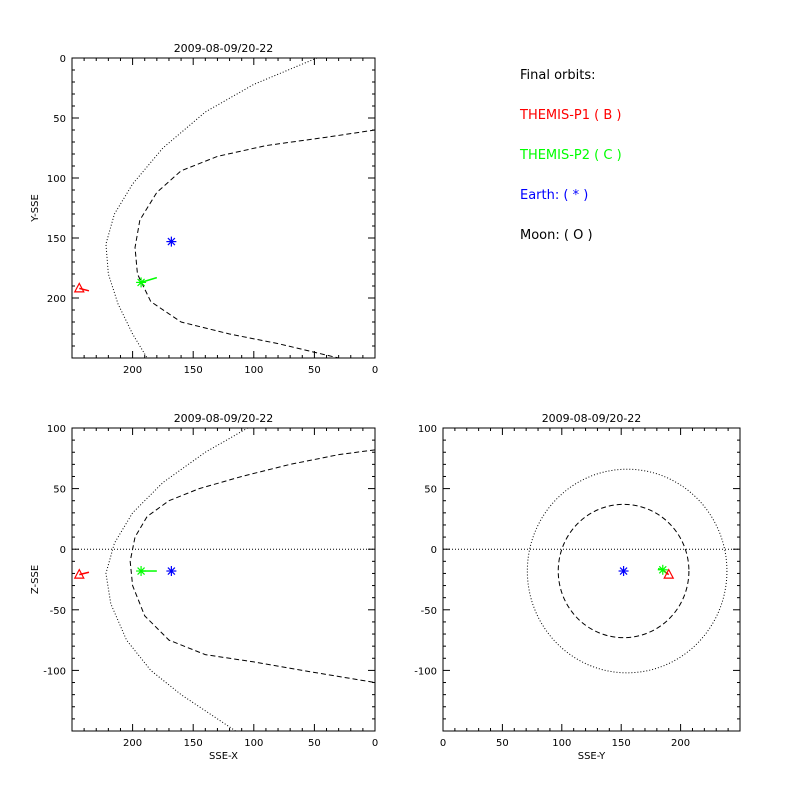  What do you see at coordinates (556, 235) in the screenshot?
I see `legend-item-moon: Moon: ( O )` at bounding box center [556, 235].